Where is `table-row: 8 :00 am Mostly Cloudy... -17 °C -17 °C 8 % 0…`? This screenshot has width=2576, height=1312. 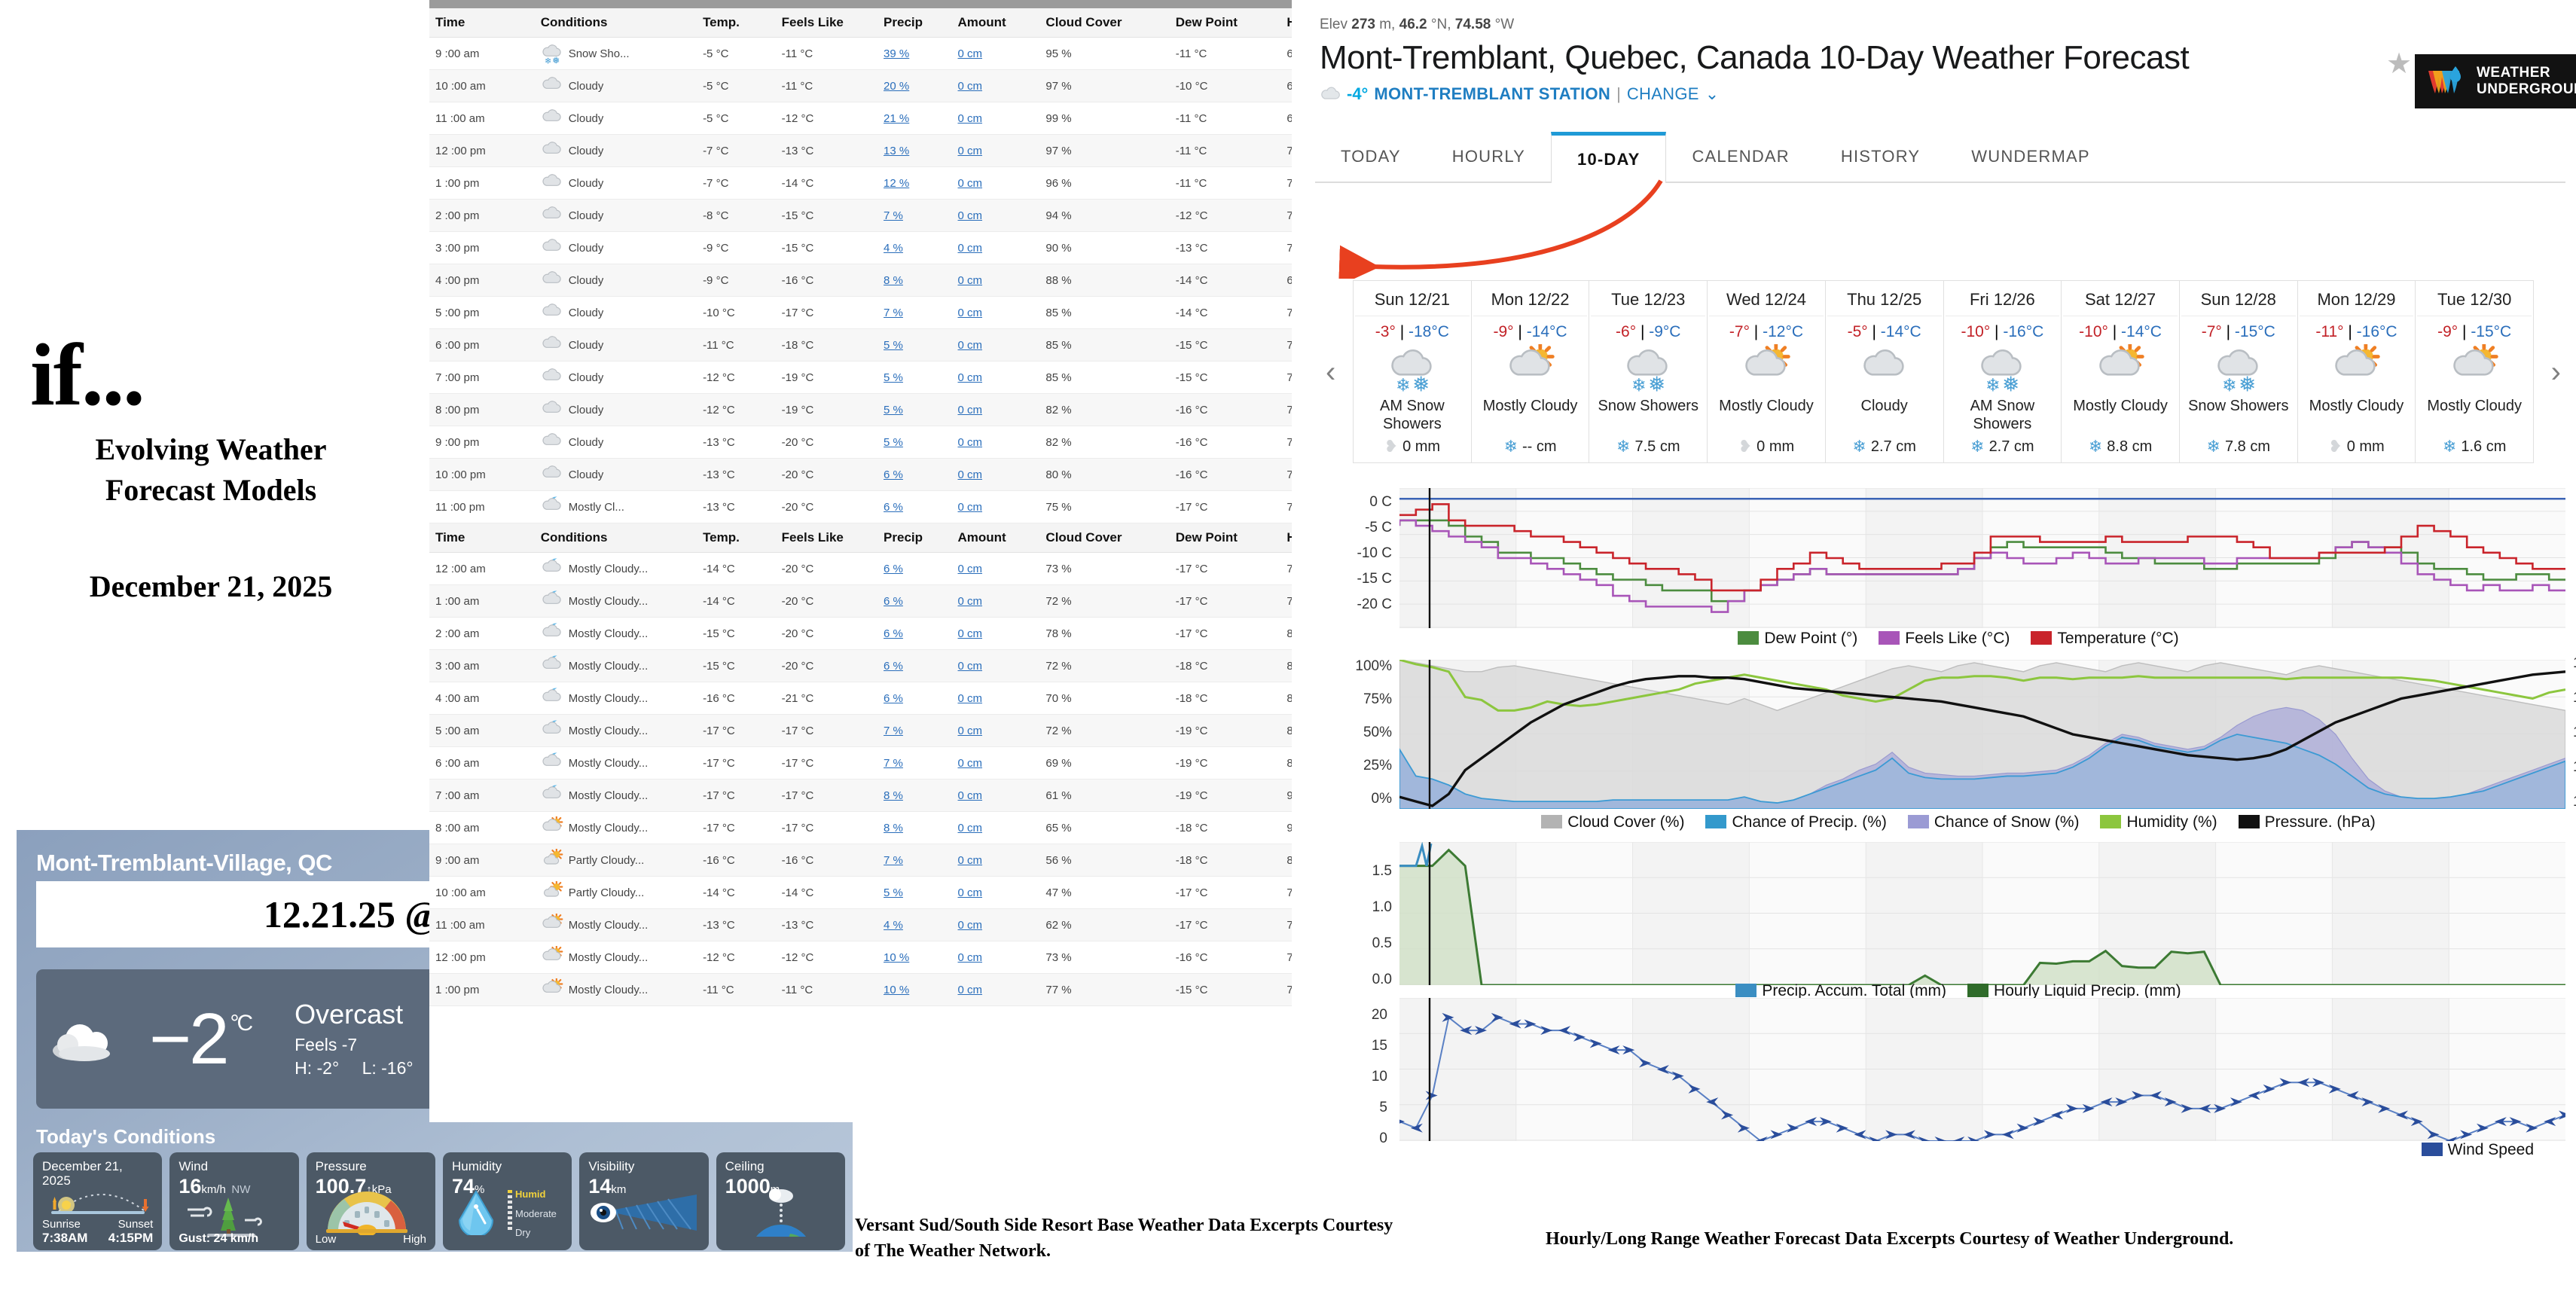
table-row: 8 :00 am Mostly Cloudy... -17 °C -17 °C 8 % 0… is located at coordinates (861, 827).